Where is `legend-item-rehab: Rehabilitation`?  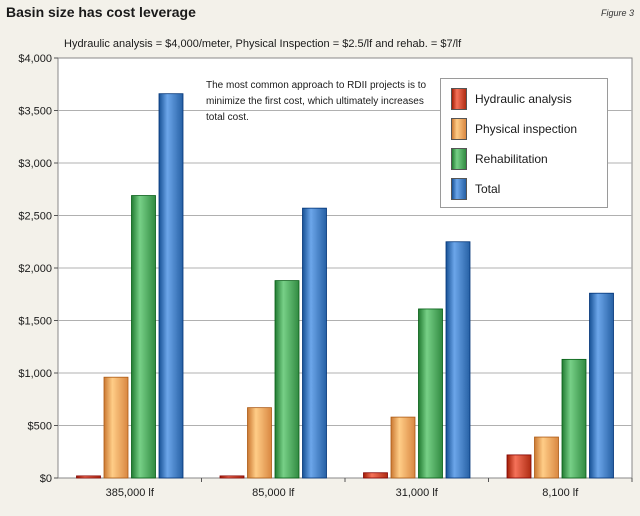 legend-item-rehab: Rehabilitation is located at coordinates (499, 159).